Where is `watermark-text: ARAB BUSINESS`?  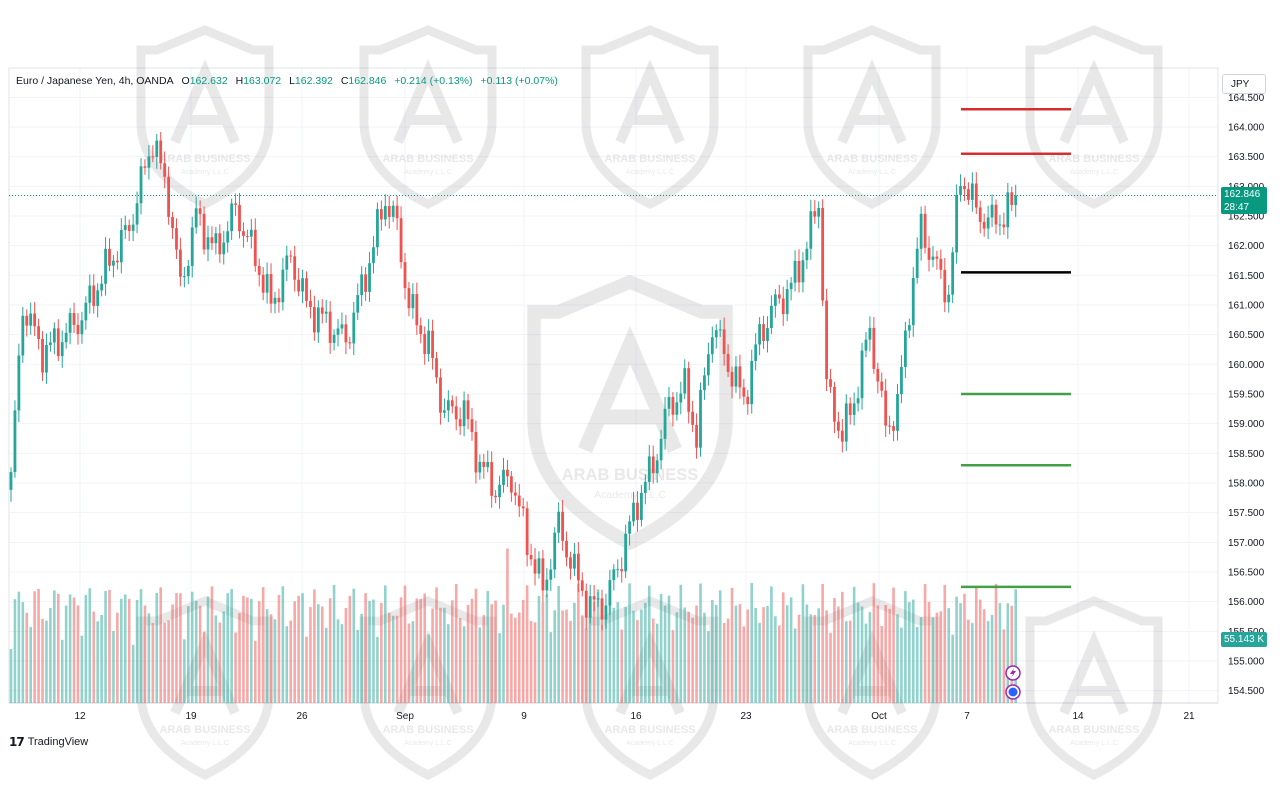 watermark-text: ARAB BUSINESS is located at coordinates (871, 730).